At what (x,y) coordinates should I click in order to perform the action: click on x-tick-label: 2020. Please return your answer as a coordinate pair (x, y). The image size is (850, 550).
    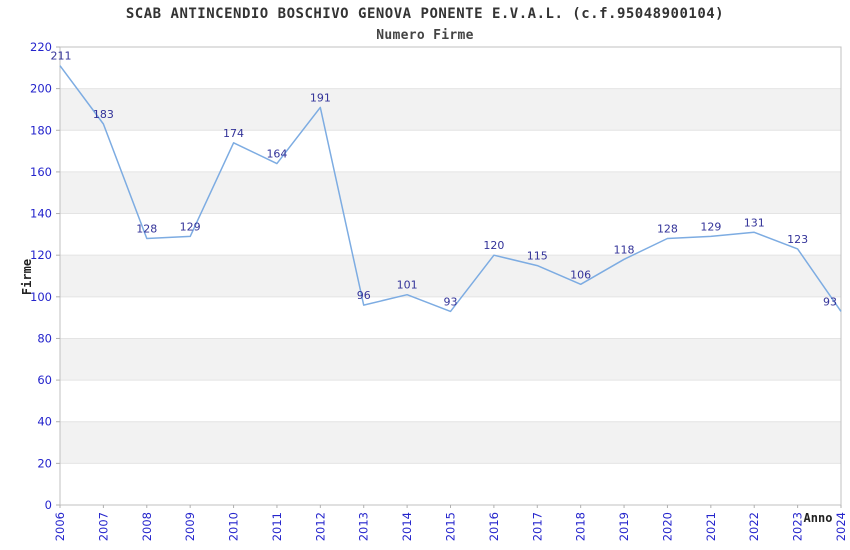
    Looking at the image, I should click on (667, 526).